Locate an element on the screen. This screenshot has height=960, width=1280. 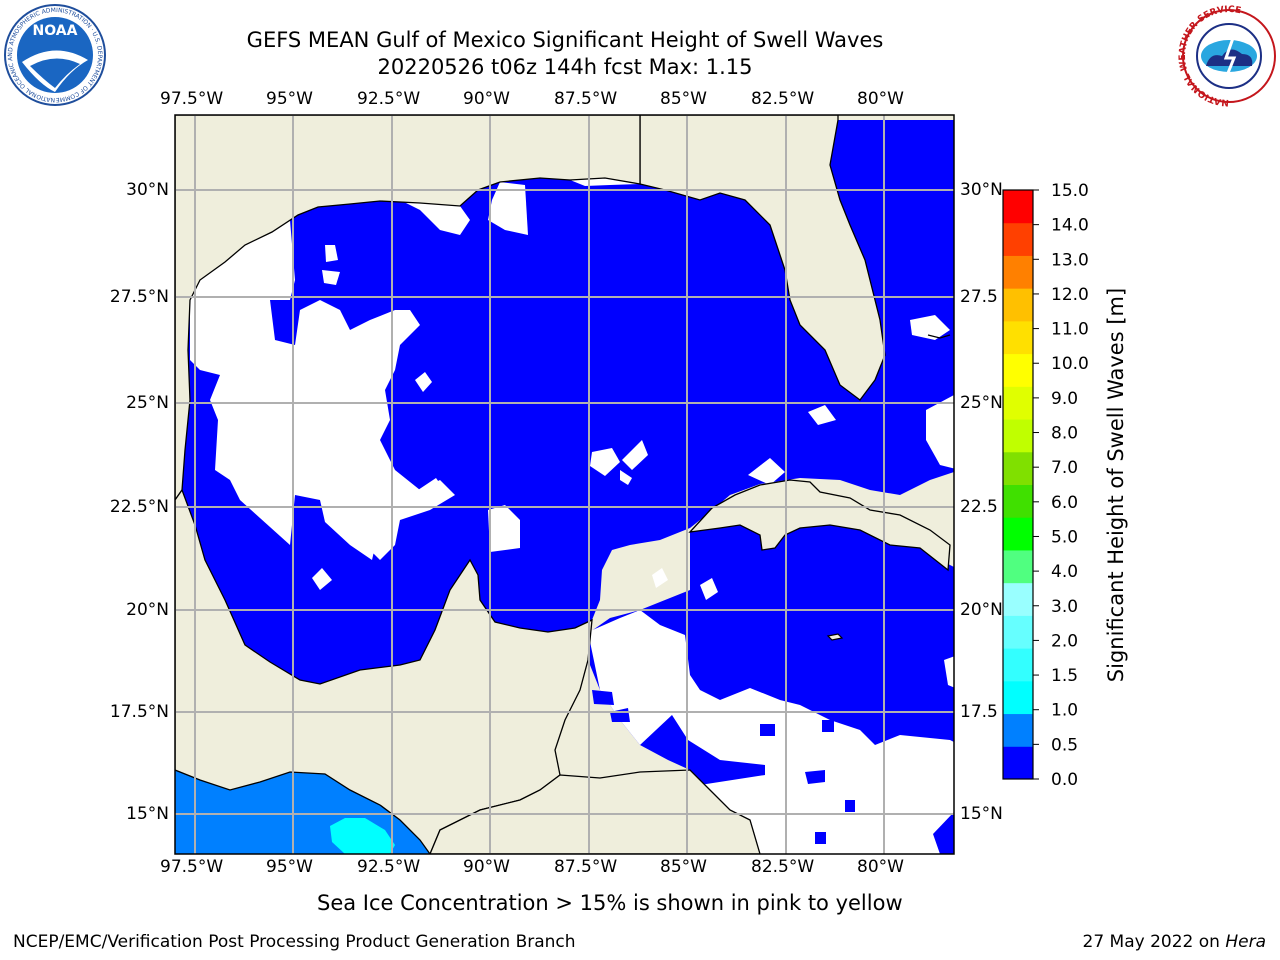
colorbar-label: Significant Height of Swell Waves [m] is located at coordinates (1116, 485).